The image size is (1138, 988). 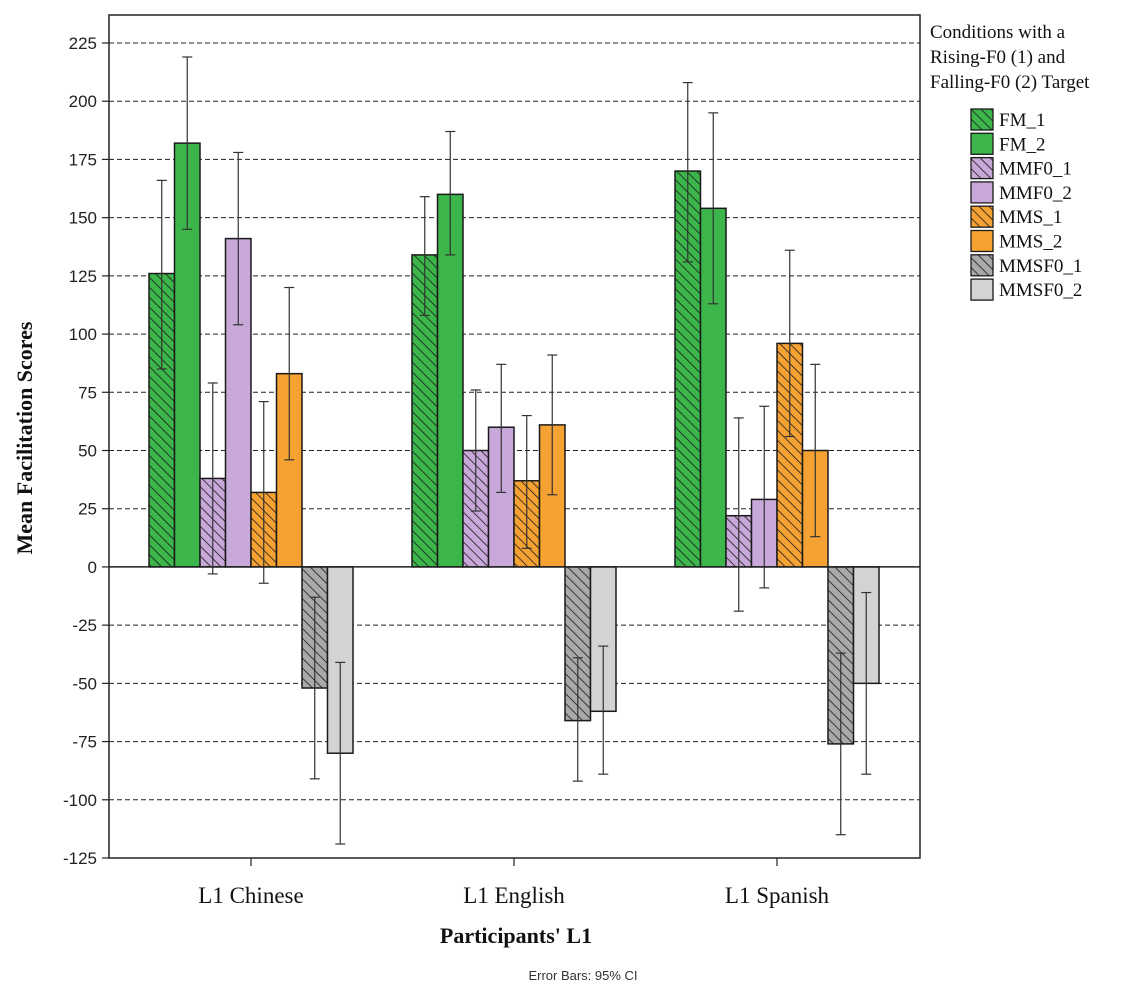 I want to click on legend-title-line-3: Falling-F0 (2) Target, so click(x=1010, y=82).